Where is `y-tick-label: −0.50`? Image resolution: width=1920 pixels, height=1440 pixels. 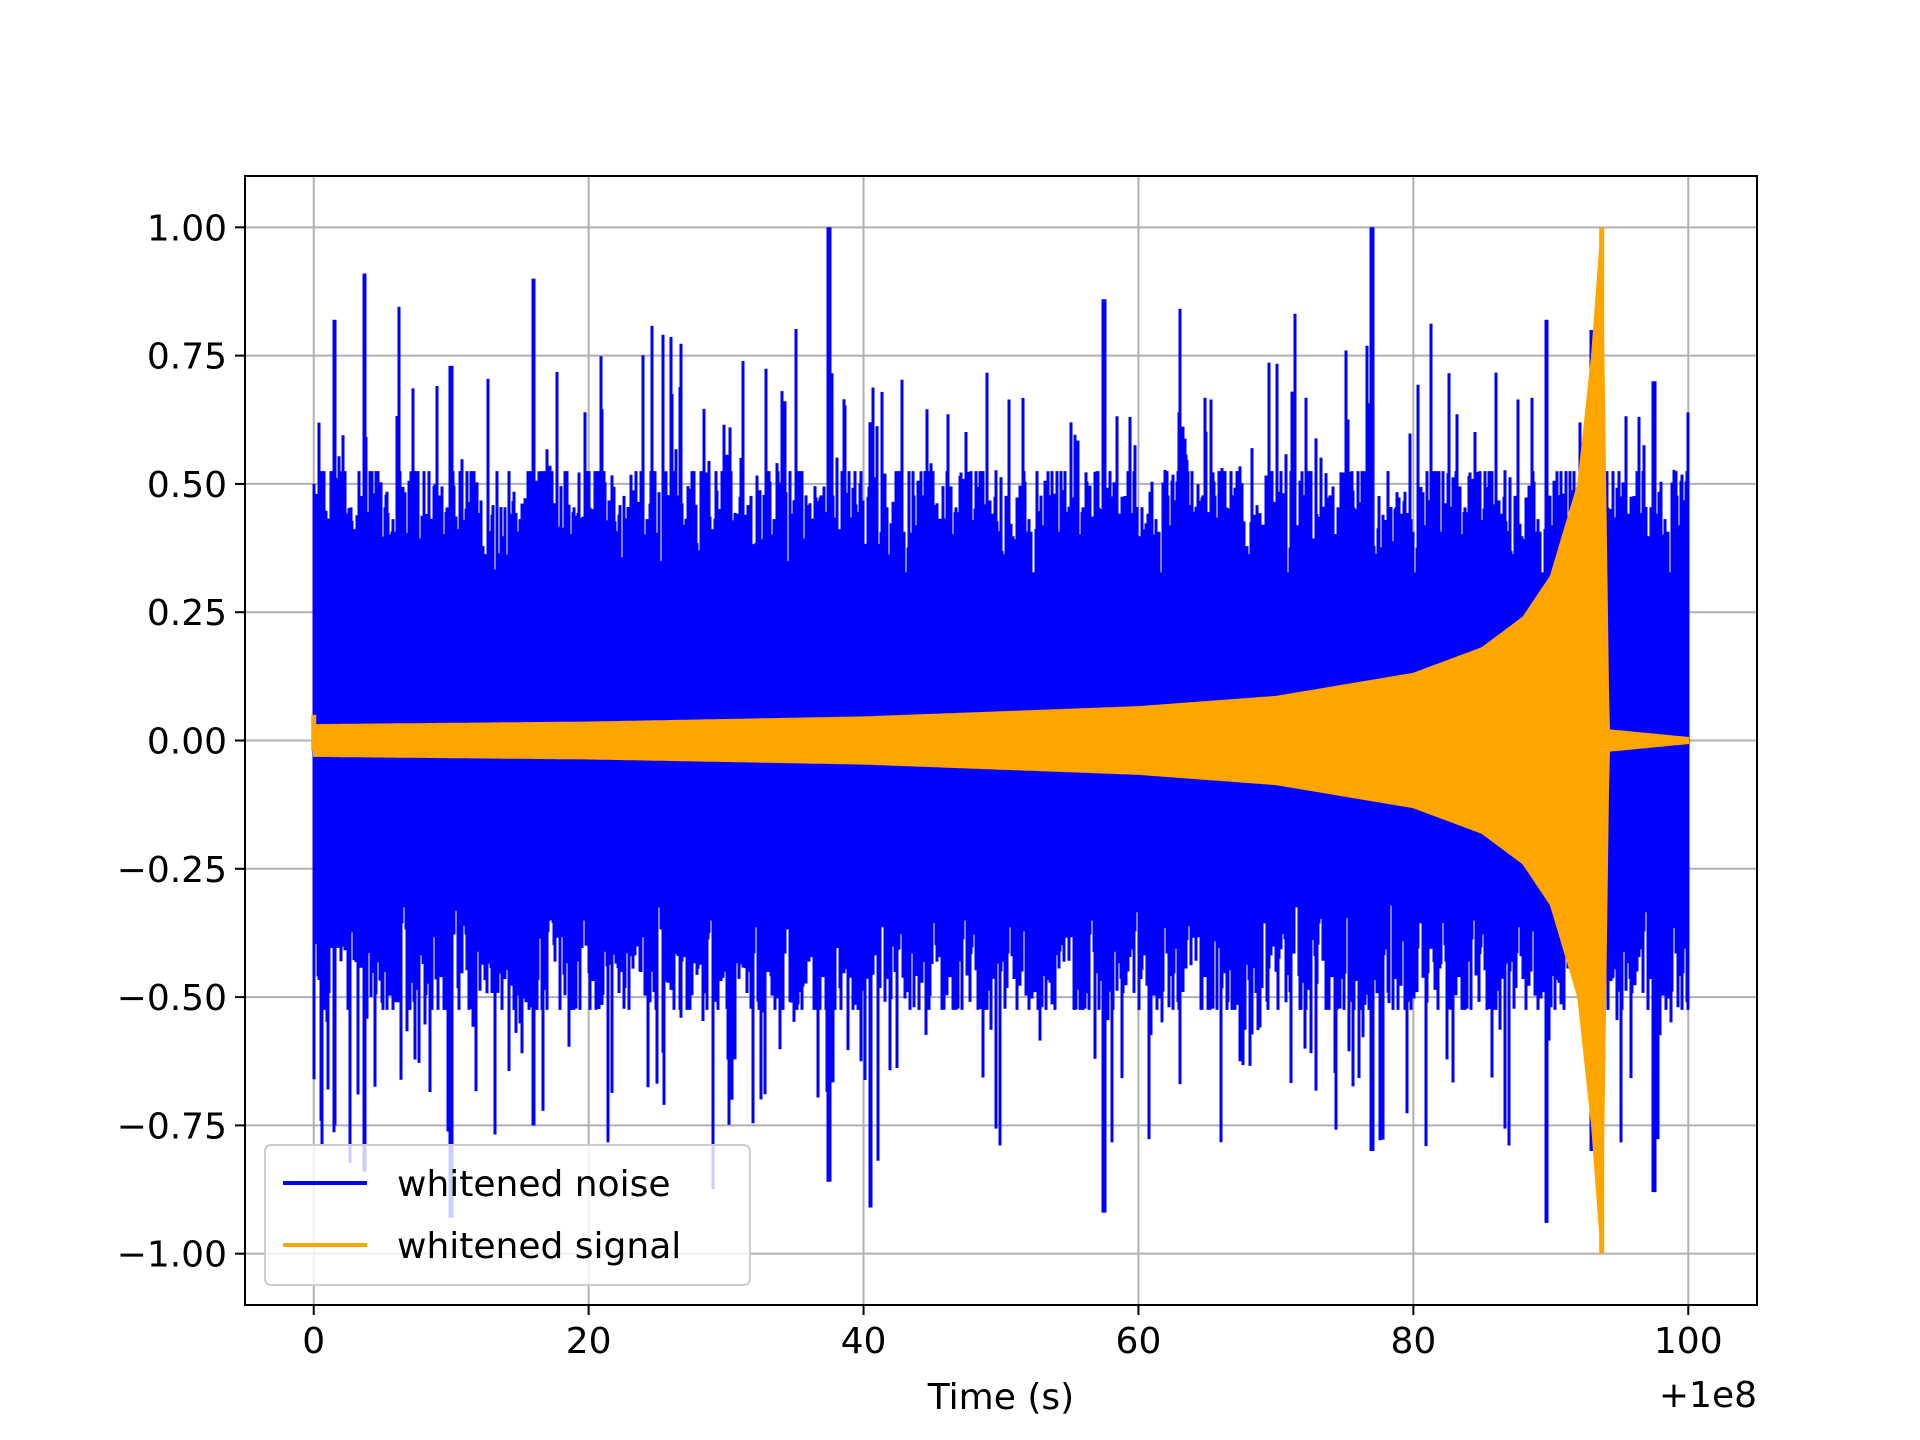
y-tick-label: −0.50 is located at coordinates (172, 998).